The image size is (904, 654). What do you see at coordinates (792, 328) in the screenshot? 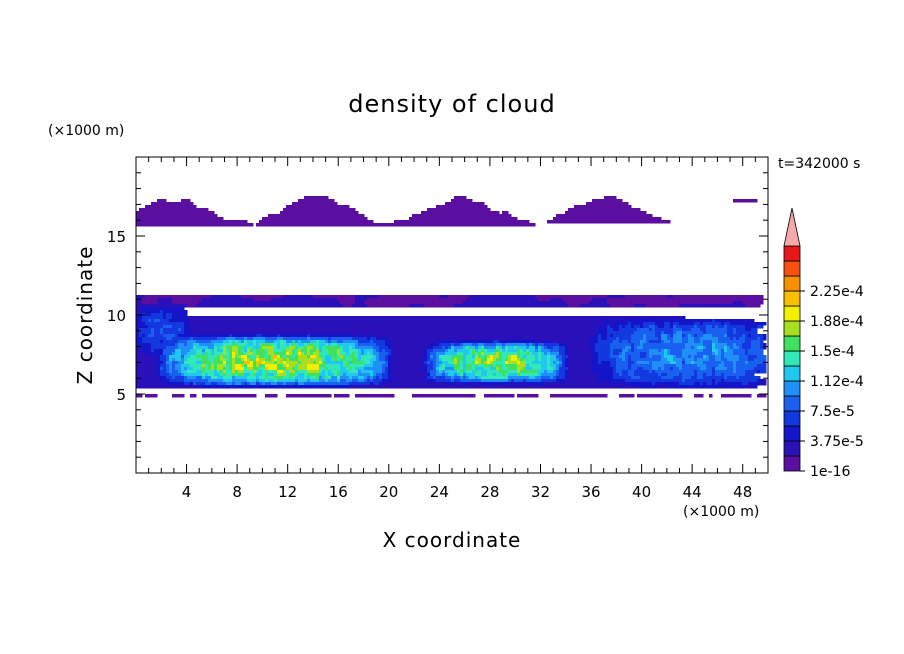
I see `colorbar-swatch` at bounding box center [792, 328].